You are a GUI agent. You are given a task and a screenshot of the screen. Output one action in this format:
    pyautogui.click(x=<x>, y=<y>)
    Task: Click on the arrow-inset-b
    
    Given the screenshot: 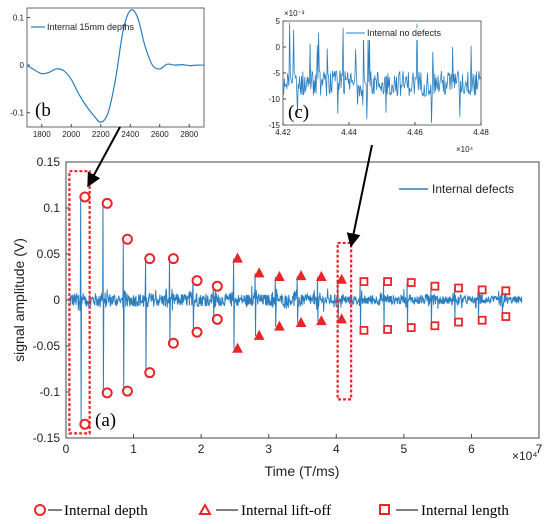 What is the action you would take?
    pyautogui.click(x=104, y=157)
    